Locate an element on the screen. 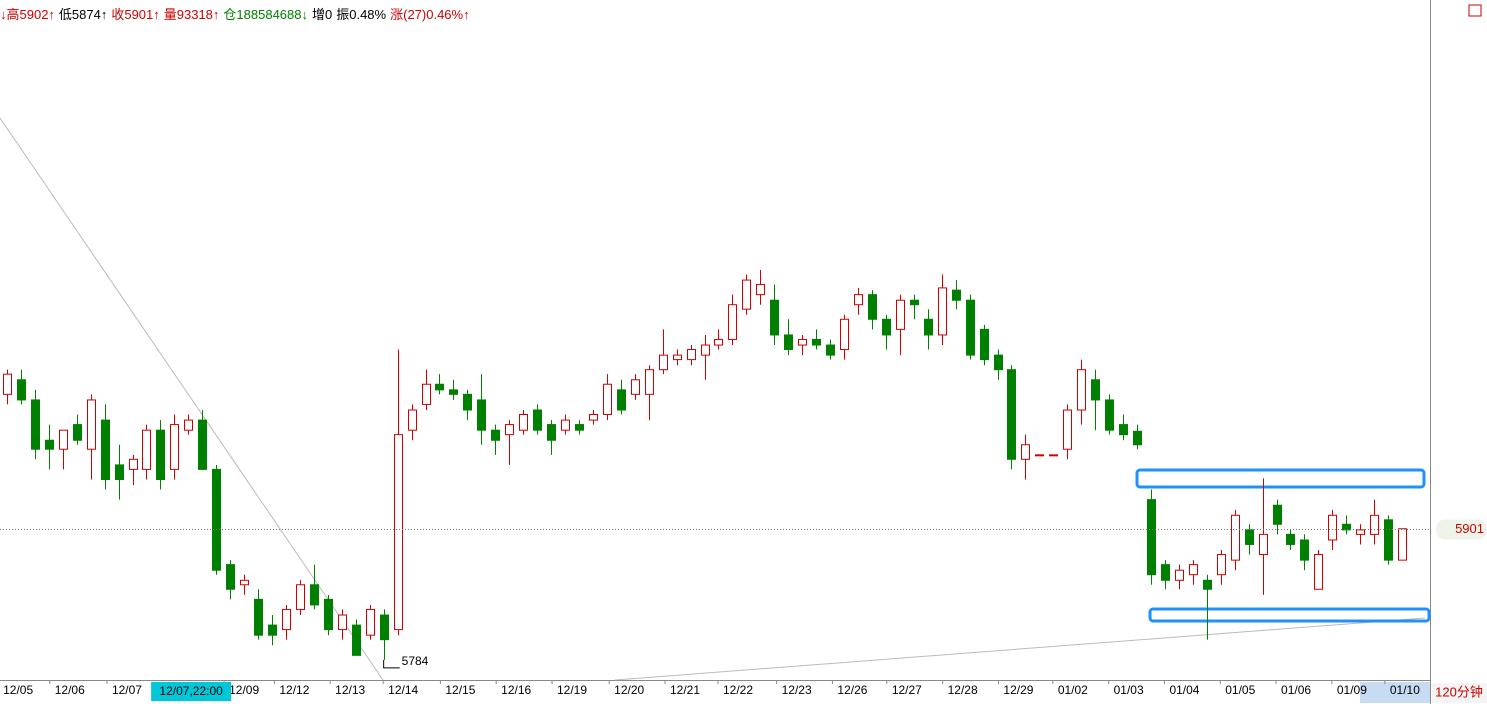 The height and width of the screenshot is (704, 1487). period-label: 120分钟 is located at coordinates (1459, 691).